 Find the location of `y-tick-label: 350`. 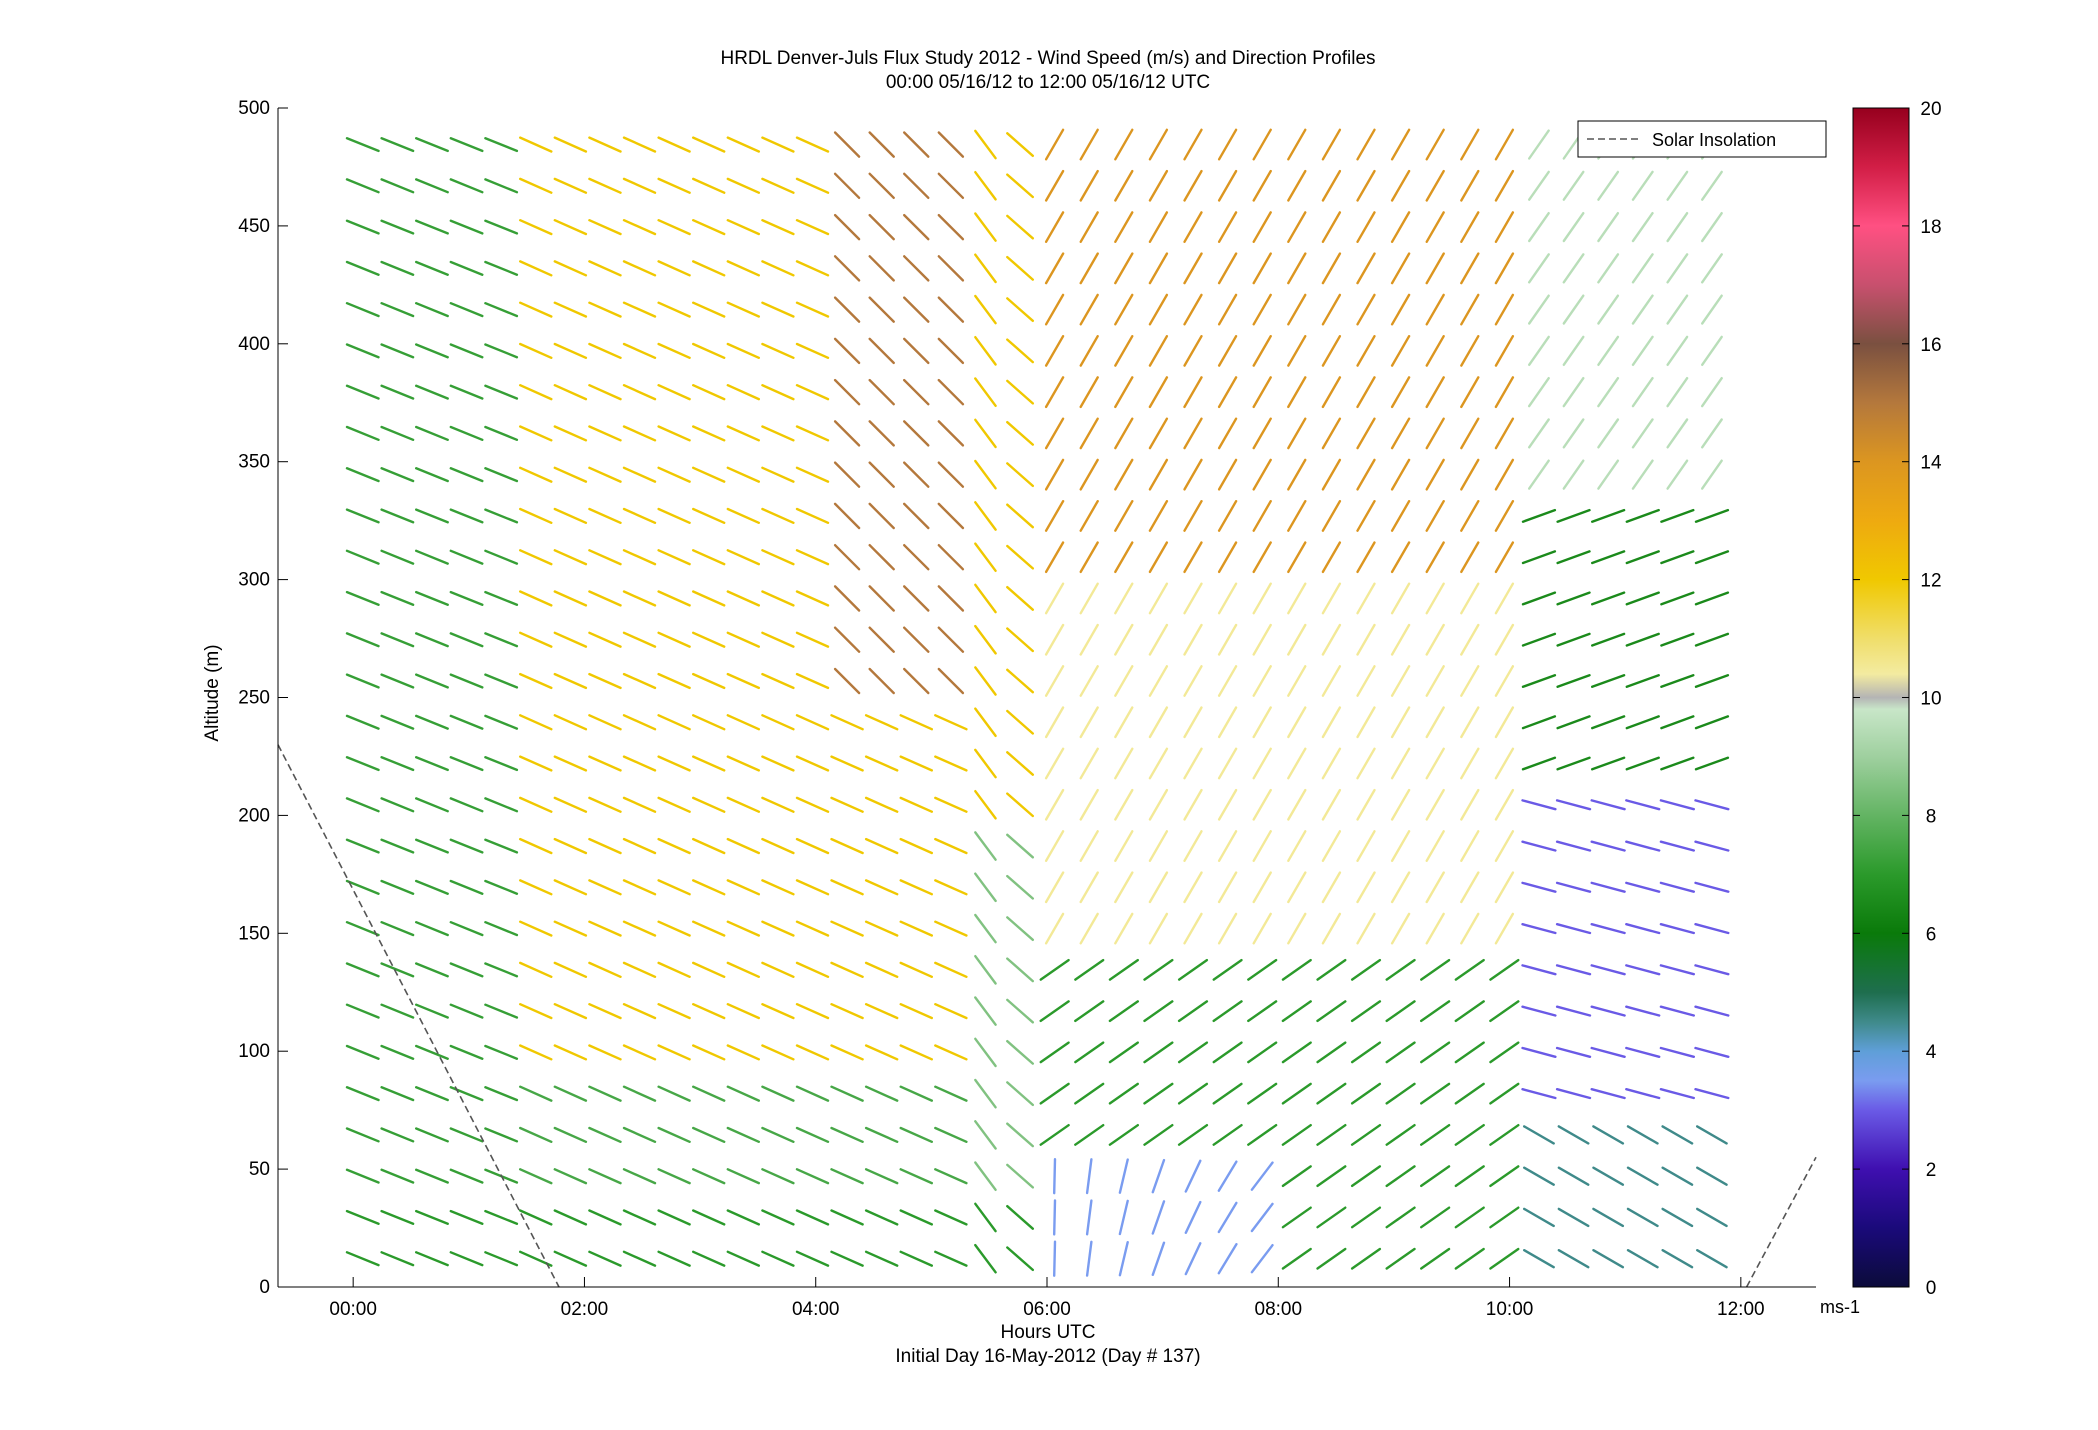

y-tick-label: 350 is located at coordinates (254, 462).